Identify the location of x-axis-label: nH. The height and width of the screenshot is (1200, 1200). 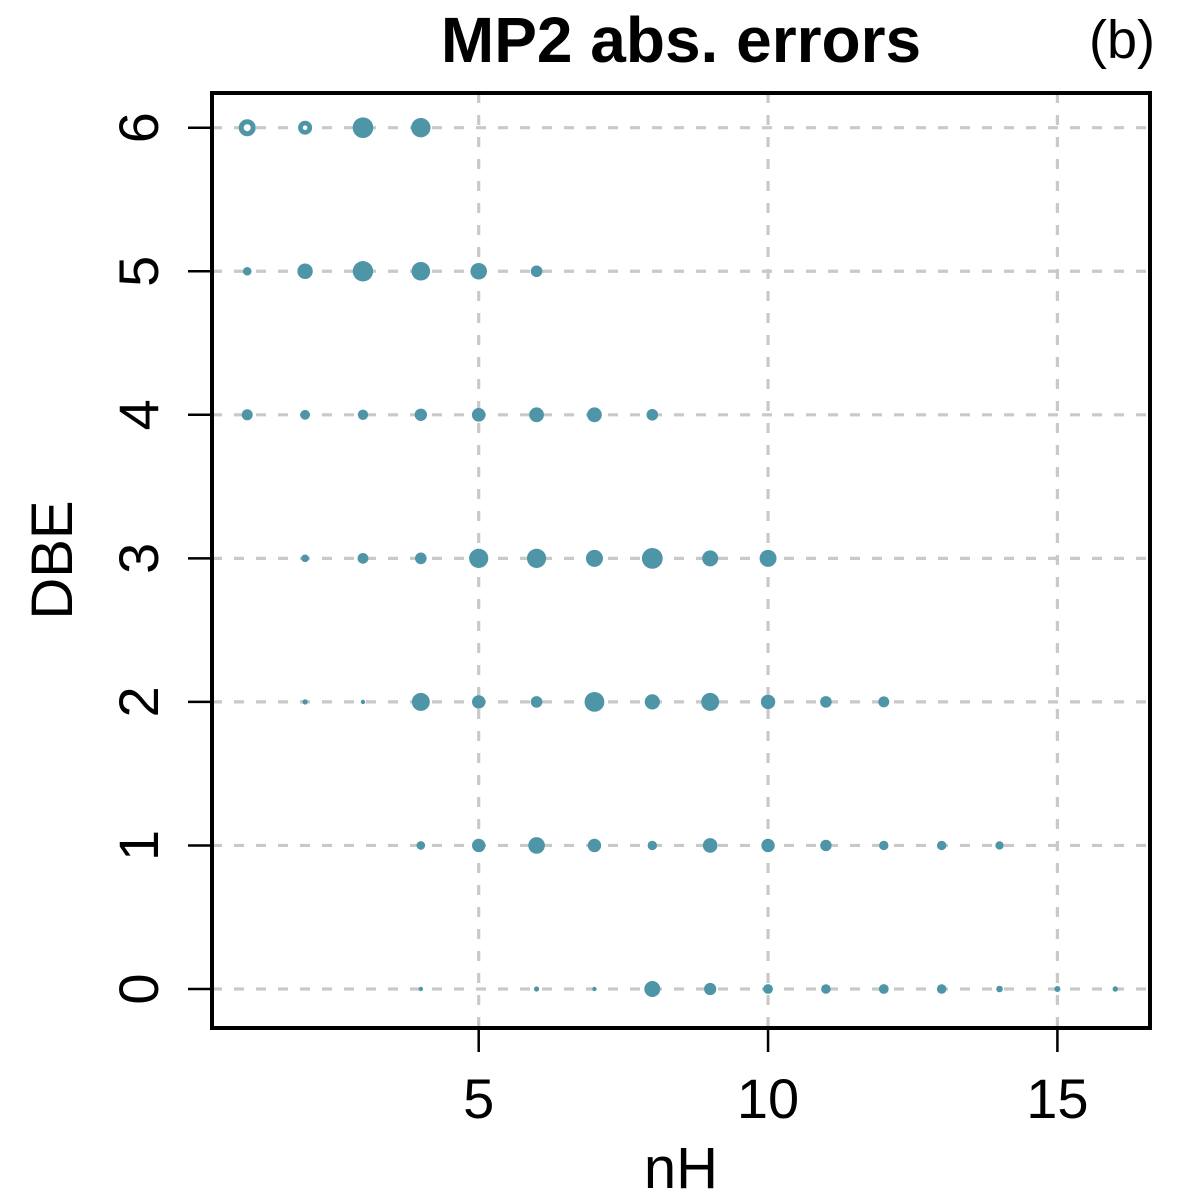
(681, 1168).